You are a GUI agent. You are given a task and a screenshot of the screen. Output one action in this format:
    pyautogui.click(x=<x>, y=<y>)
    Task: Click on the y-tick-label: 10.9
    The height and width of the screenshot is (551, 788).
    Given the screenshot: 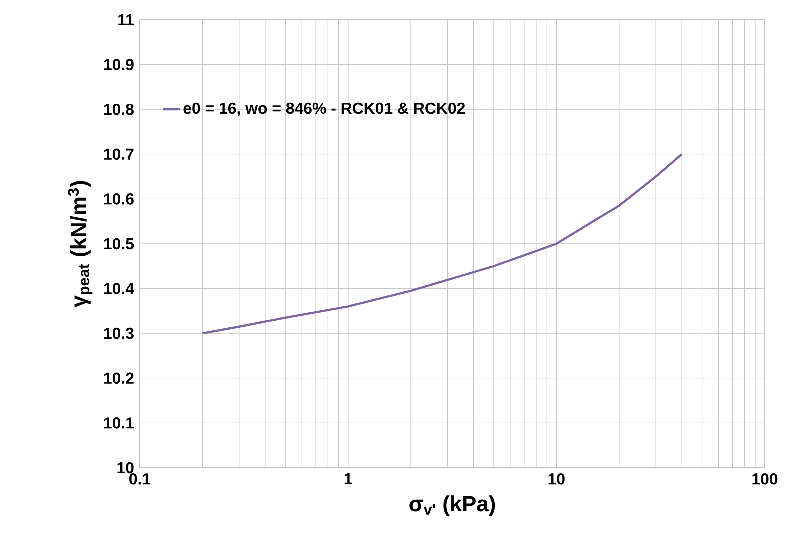 What is the action you would take?
    pyautogui.click(x=119, y=64)
    